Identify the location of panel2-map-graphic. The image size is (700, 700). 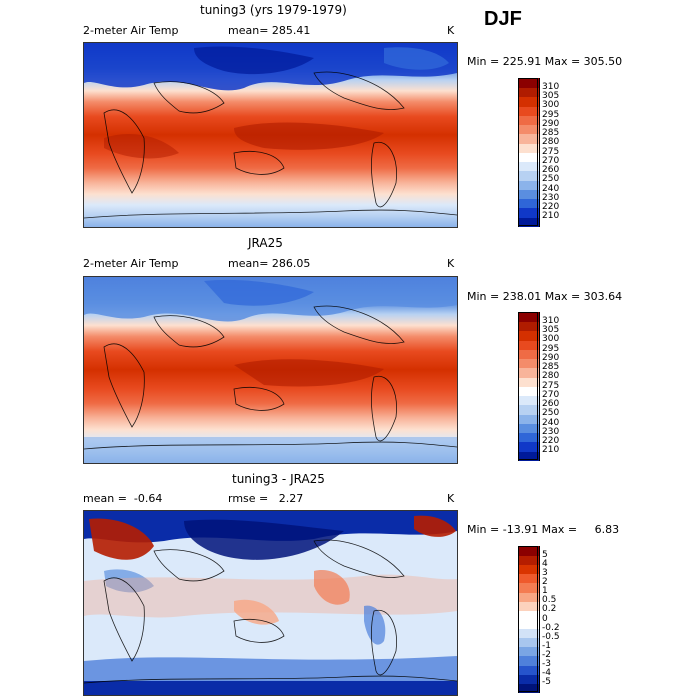
(270, 370).